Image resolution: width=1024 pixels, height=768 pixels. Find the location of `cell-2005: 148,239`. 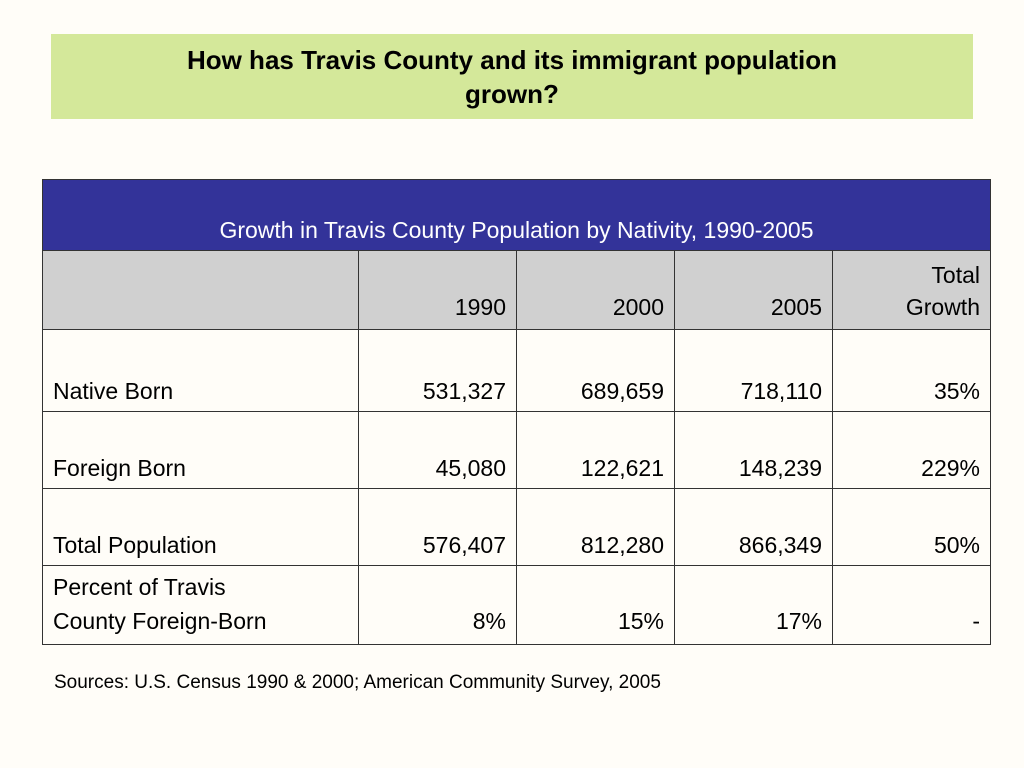

cell-2005: 148,239 is located at coordinates (753, 450).